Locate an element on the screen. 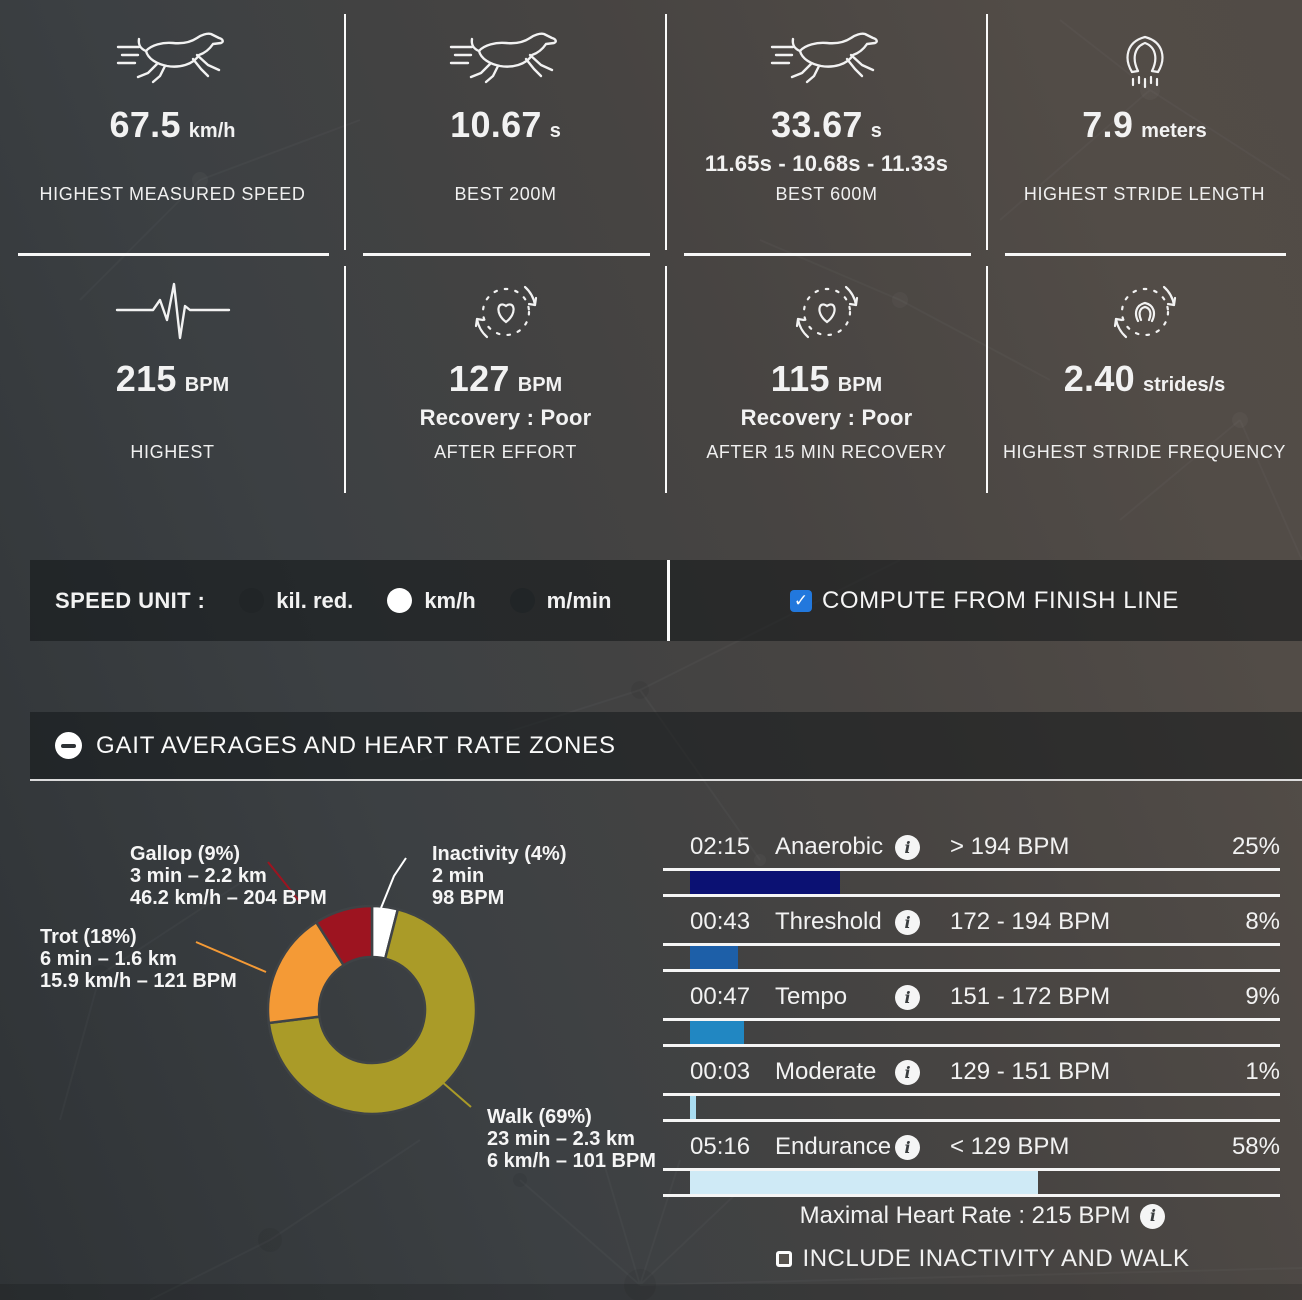 The image size is (1302, 1300). maximal-heart-rate-text: Maximal Heart Rate : 215 BPM is located at coordinates (965, 1215).